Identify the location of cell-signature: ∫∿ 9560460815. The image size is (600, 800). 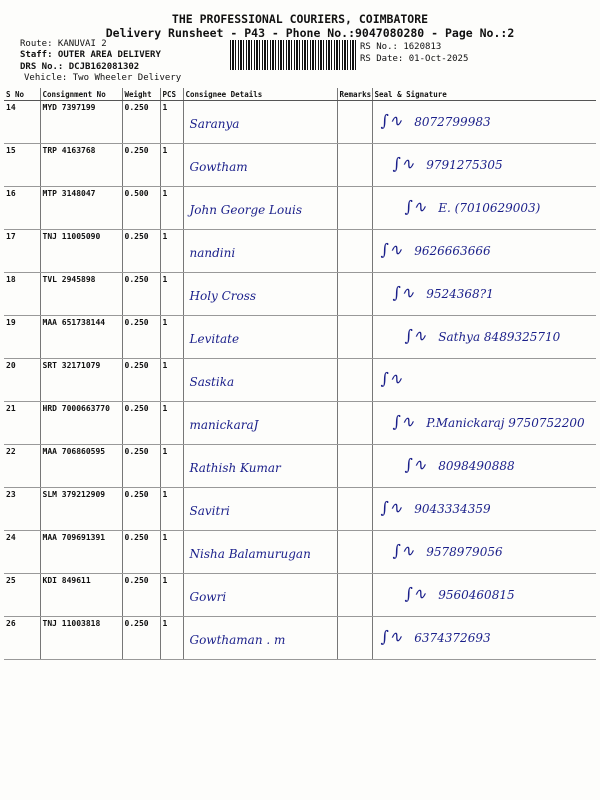
(483, 595).